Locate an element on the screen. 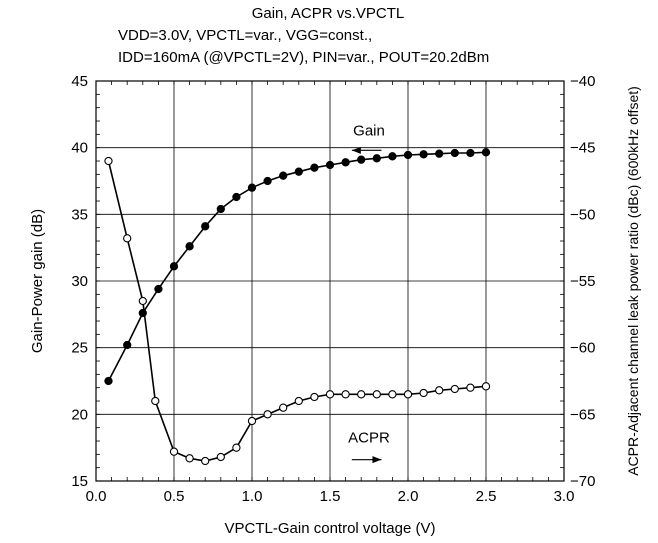 Image resolution: width=658 pixels, height=543 pixels. y2-tick-label: −55 is located at coordinates (582, 281).